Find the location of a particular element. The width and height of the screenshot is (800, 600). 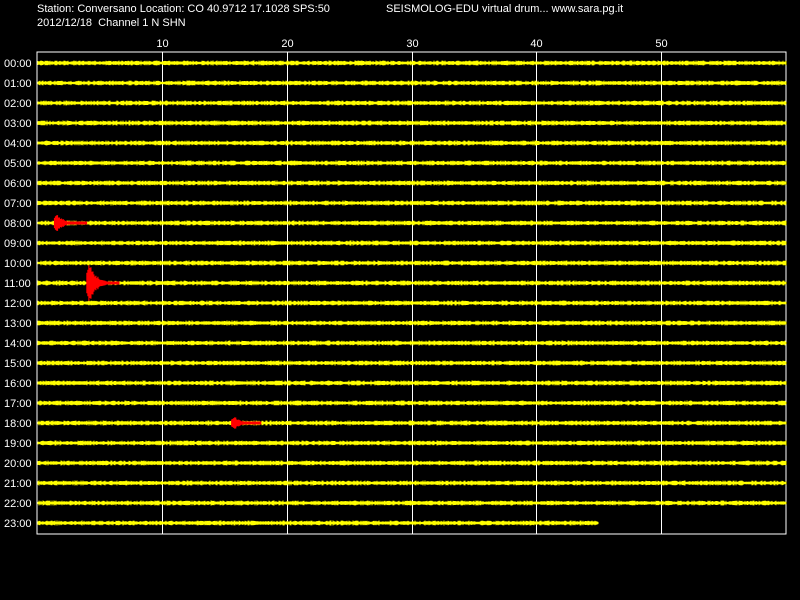

hour-label: 21:00 is located at coordinates (18, 484).